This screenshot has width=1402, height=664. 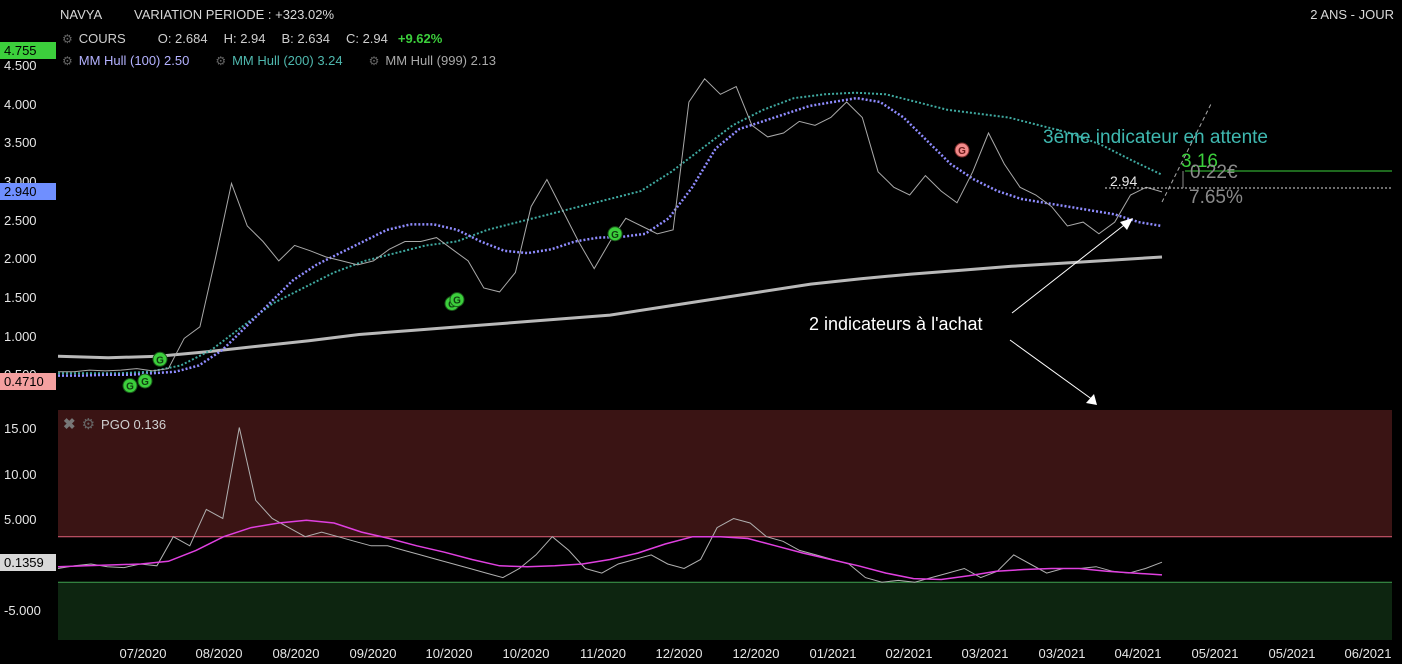 I want to click on y-tick: 5.000, so click(x=20, y=519).